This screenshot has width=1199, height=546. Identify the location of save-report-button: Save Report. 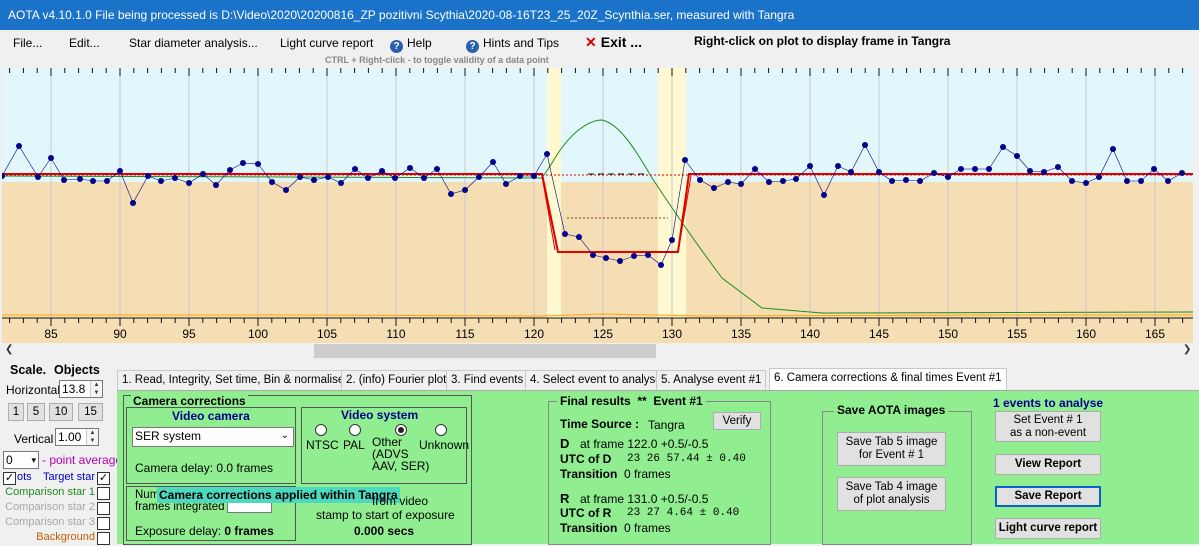
(1048, 496).